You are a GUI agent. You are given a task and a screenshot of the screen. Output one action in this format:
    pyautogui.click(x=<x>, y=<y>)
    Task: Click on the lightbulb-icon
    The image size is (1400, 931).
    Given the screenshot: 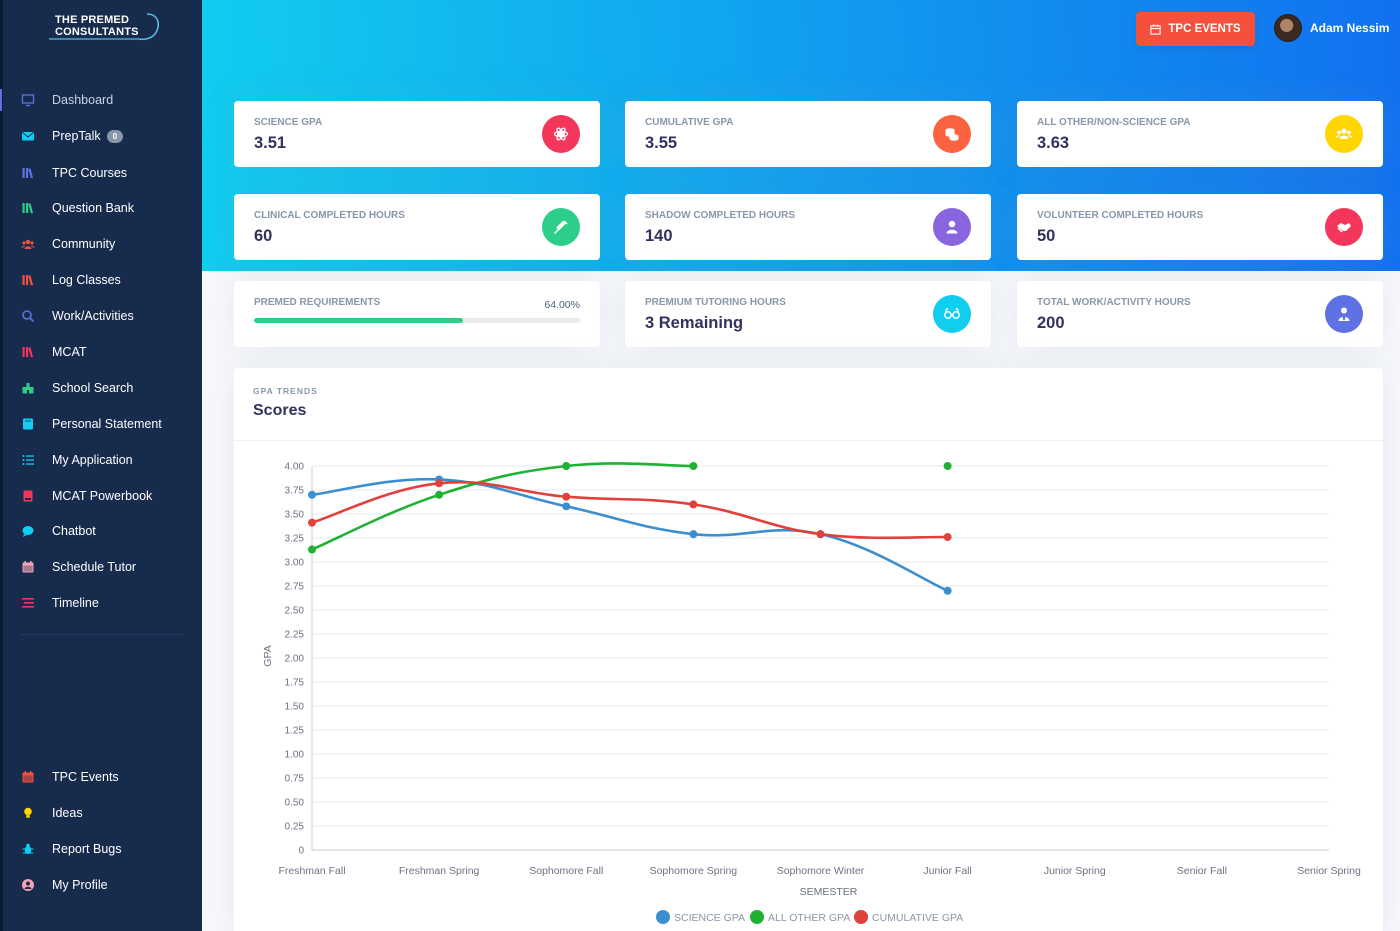 What is the action you would take?
    pyautogui.click(x=28, y=813)
    